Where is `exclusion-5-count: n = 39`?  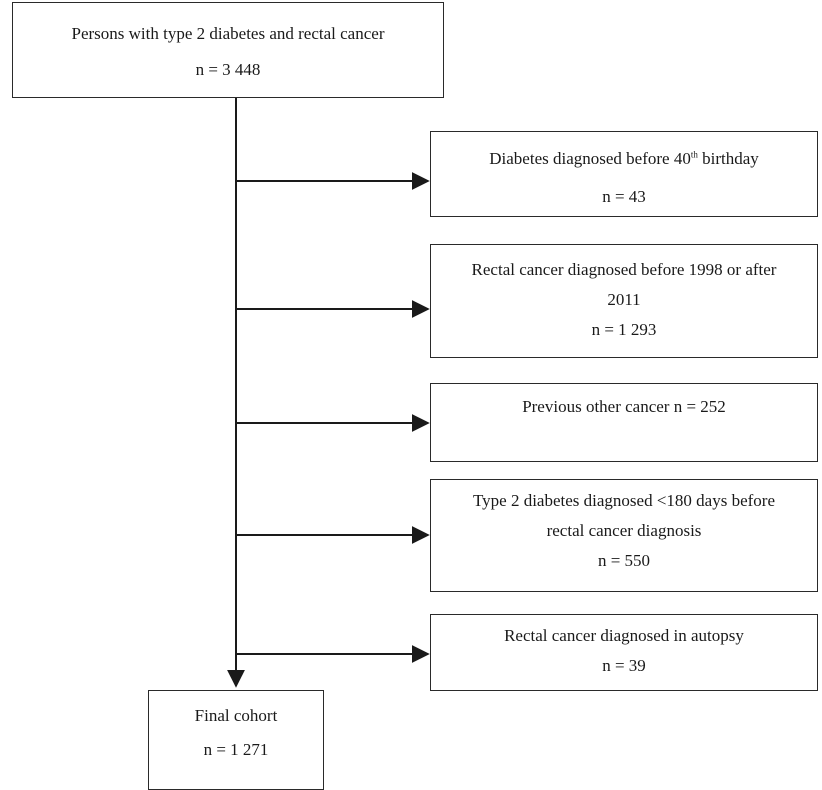
exclusion-5-count: n = 39 is located at coordinates (624, 665).